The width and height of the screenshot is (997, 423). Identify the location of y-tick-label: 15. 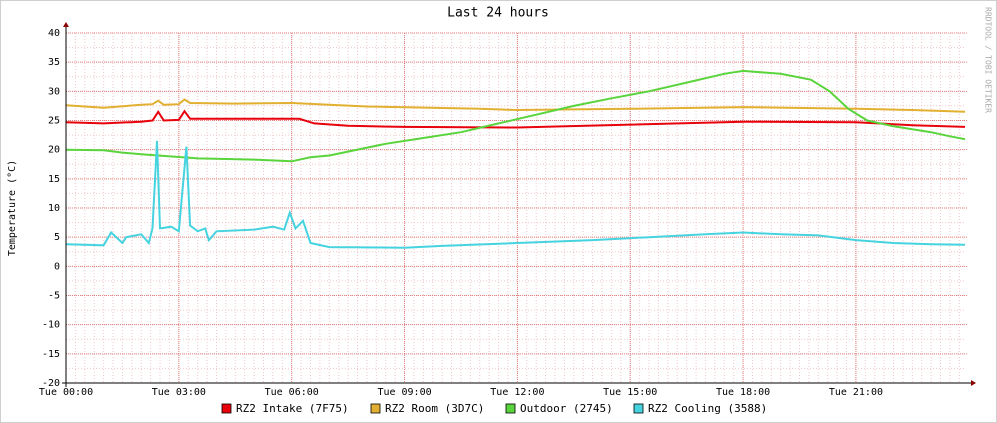
(54, 179).